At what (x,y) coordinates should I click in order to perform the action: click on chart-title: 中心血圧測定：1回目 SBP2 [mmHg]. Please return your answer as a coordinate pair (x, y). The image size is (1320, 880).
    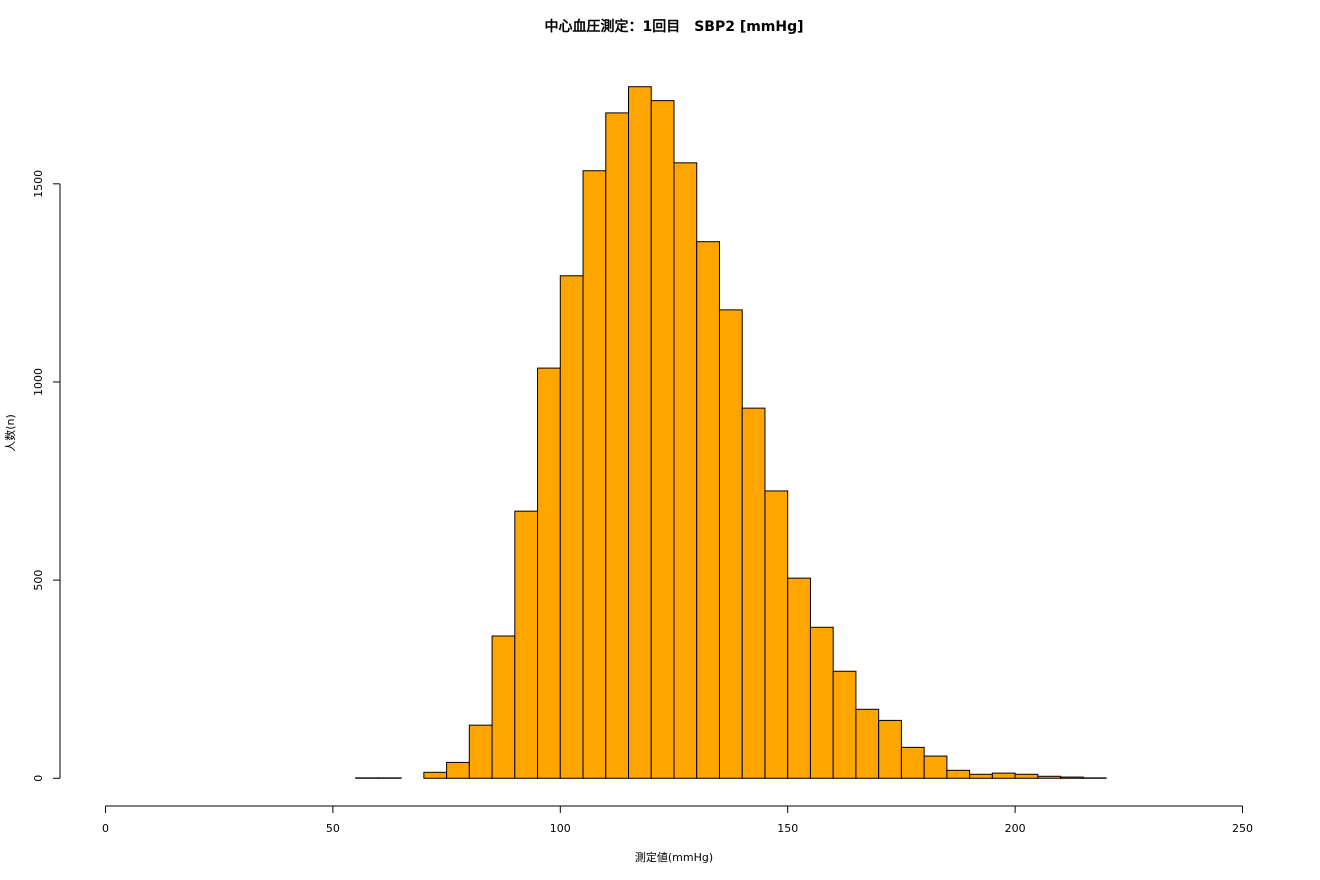
    Looking at the image, I should click on (673, 26).